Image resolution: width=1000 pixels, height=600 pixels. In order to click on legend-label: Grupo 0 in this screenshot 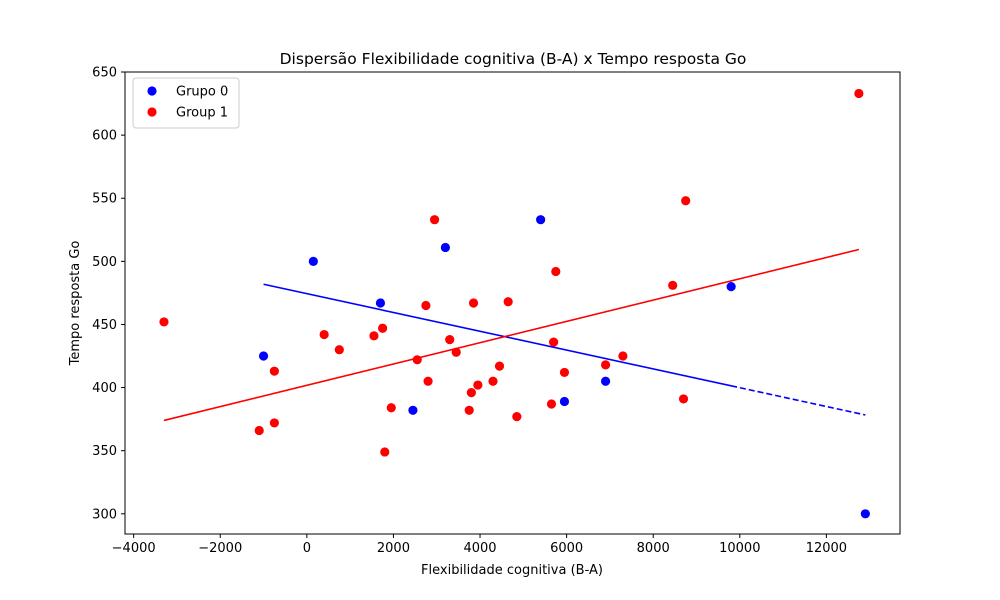, I will do `click(202, 92)`.